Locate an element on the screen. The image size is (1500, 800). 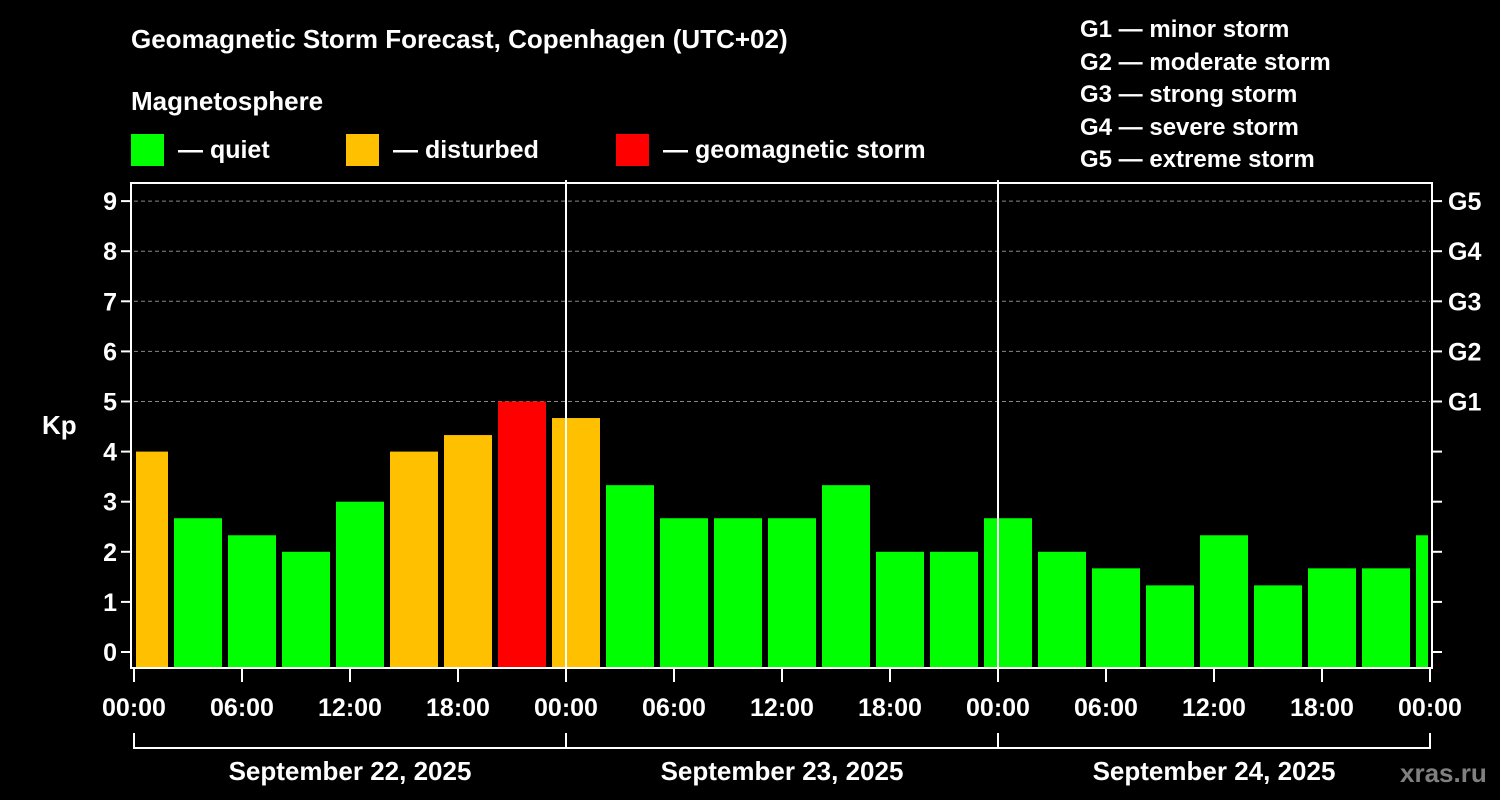
storm-level-label: G5 is located at coordinates (1464, 202).